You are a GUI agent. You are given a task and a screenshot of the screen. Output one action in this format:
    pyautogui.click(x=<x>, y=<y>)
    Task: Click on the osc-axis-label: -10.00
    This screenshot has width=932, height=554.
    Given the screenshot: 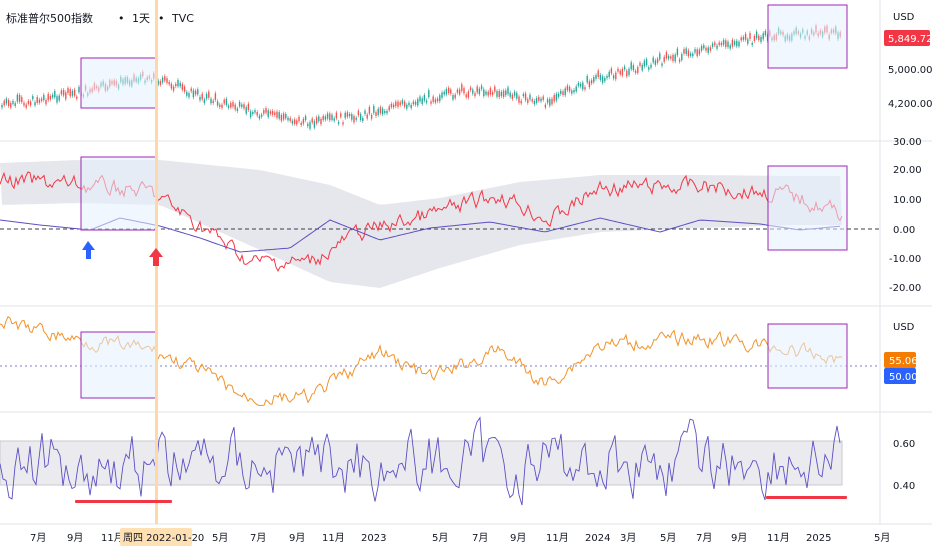 What is the action you would take?
    pyautogui.click(x=905, y=259)
    